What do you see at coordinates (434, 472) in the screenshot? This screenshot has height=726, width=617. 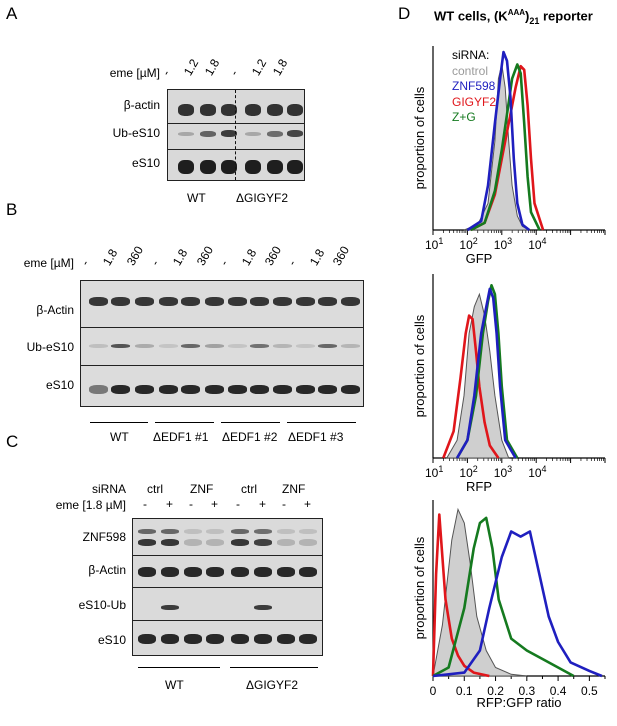 I see `x-tick-label: 10¹` at bounding box center [434, 472].